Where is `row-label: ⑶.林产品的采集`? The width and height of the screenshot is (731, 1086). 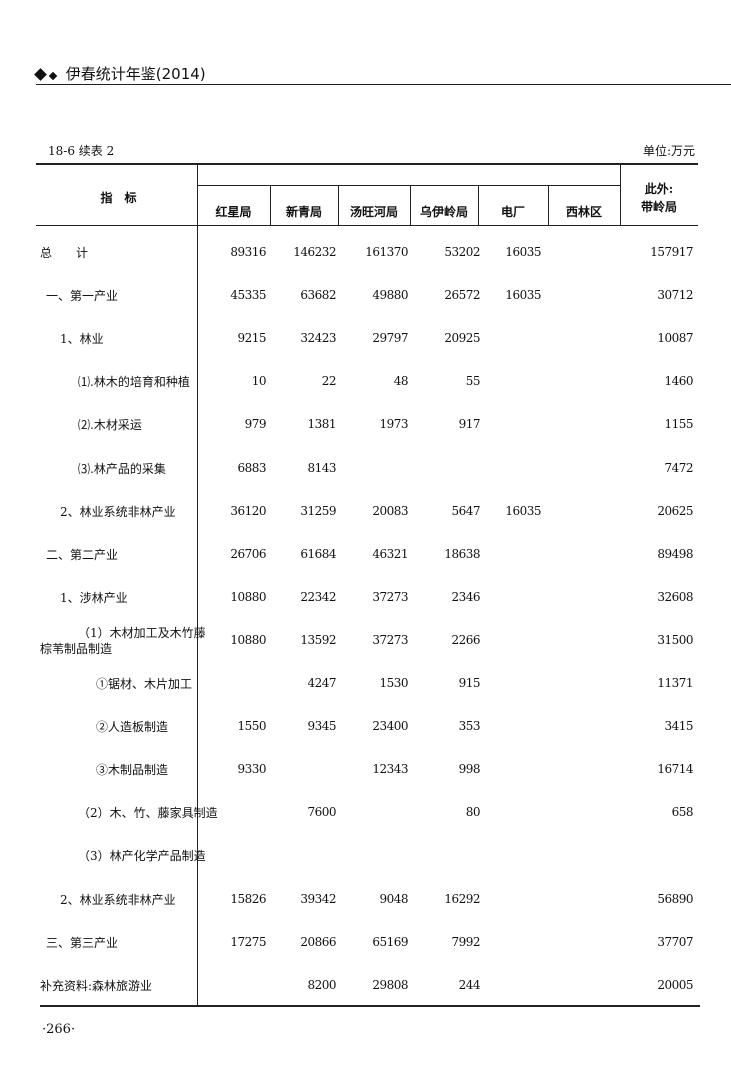 row-label: ⑶.林产品的采集 is located at coordinates (122, 468).